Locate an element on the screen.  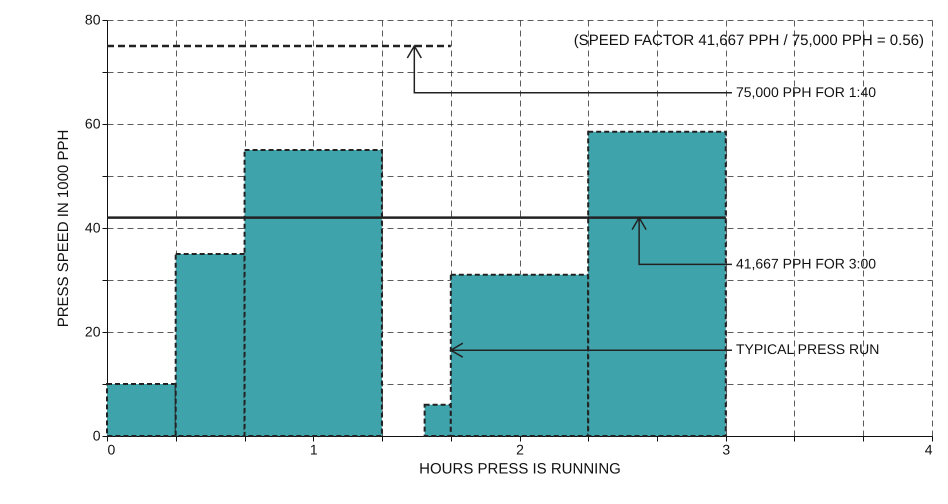
x-axis-title: HOURS PRESS IS RUNNING is located at coordinates (520, 469).